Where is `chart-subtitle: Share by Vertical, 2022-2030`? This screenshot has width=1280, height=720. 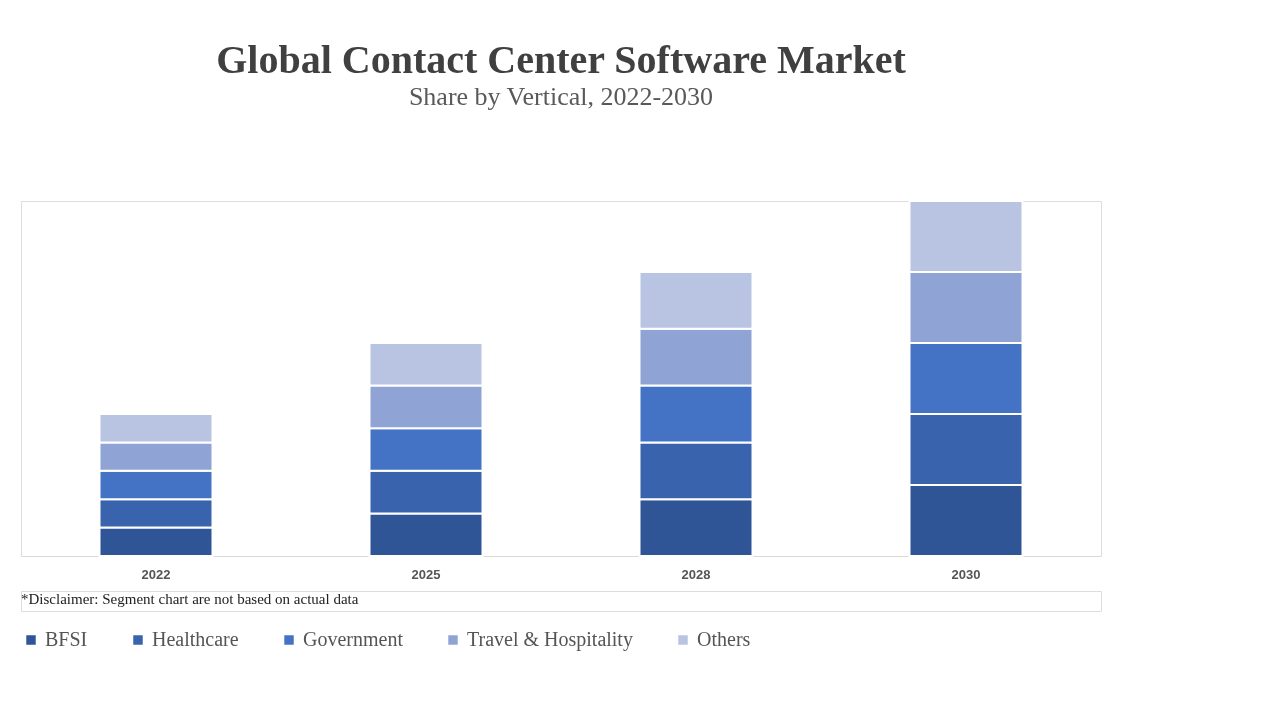
chart-subtitle: Share by Vertical, 2022-2030 is located at coordinates (561, 96).